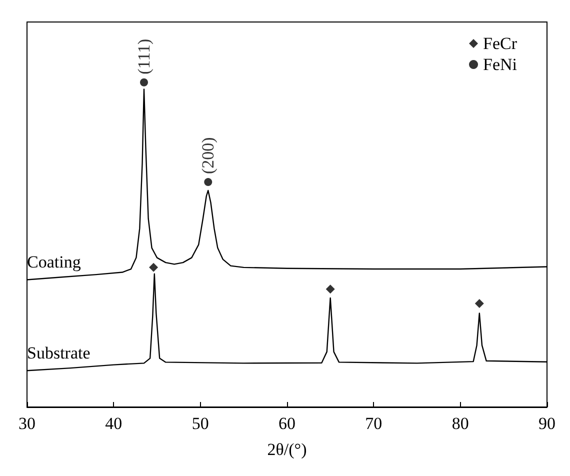  Describe the element at coordinates (200, 423) in the screenshot. I see `x-tick-label: 50` at that location.